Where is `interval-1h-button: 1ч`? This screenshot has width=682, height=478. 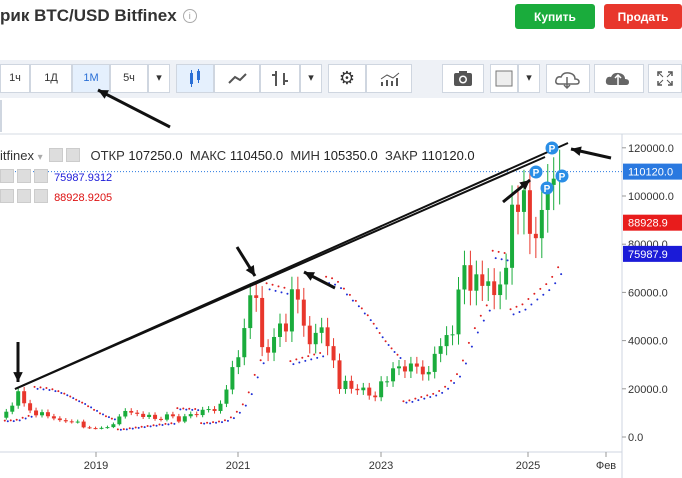 interval-1h-button: 1ч is located at coordinates (15, 78).